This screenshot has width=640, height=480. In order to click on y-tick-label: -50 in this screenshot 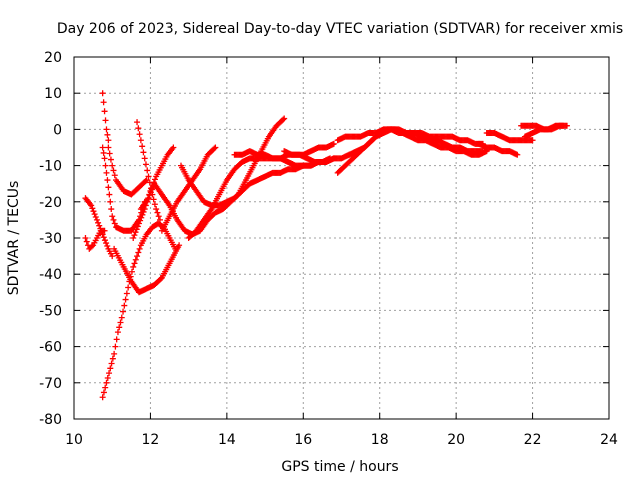, I will do `click(50, 311)`.